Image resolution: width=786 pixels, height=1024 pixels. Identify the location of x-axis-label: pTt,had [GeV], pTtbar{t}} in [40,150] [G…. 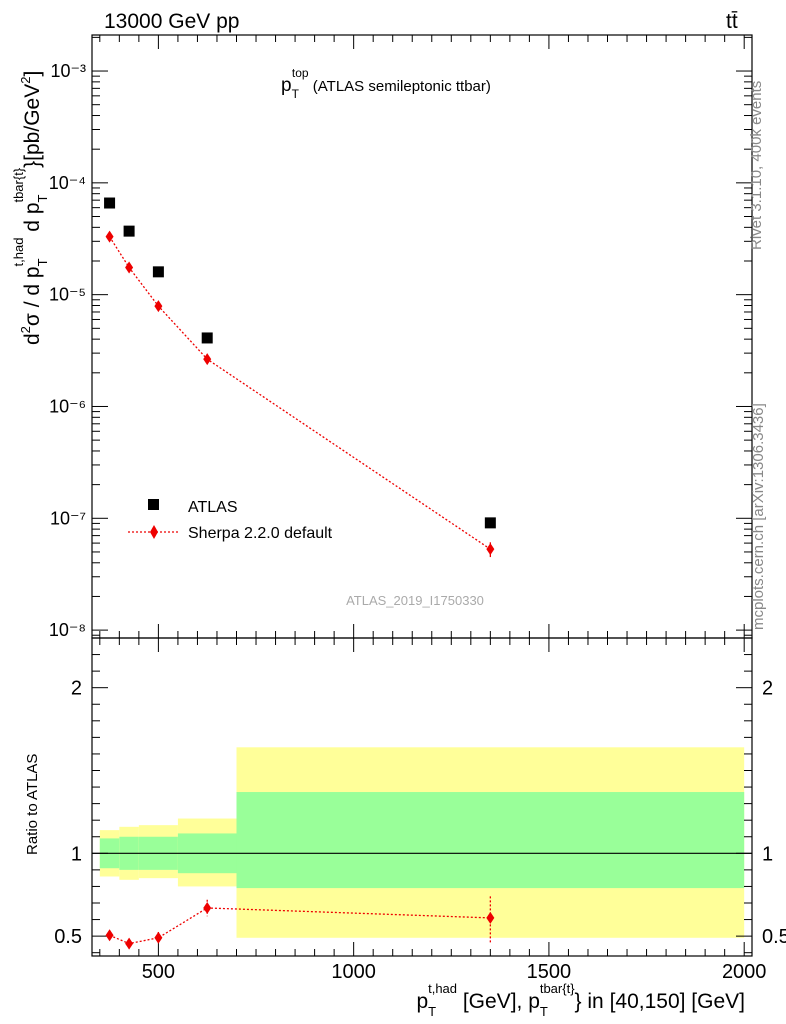
(580, 1000).